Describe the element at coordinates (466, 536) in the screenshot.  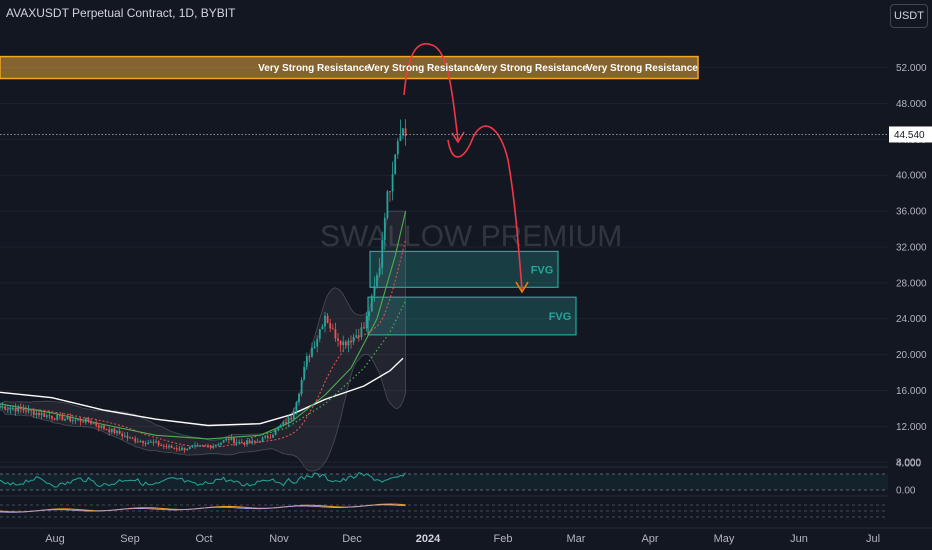
I see `time-axis: Aug Sep Oct Nov Dec 2024 Feb Mar Apr May Jun Jul` at that location.